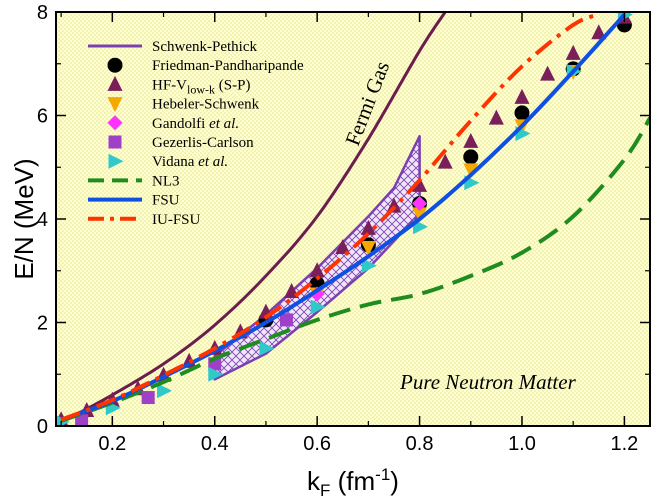 The height and width of the screenshot is (504, 664). I want to click on x-tick-label: 1.0, so click(522, 444).